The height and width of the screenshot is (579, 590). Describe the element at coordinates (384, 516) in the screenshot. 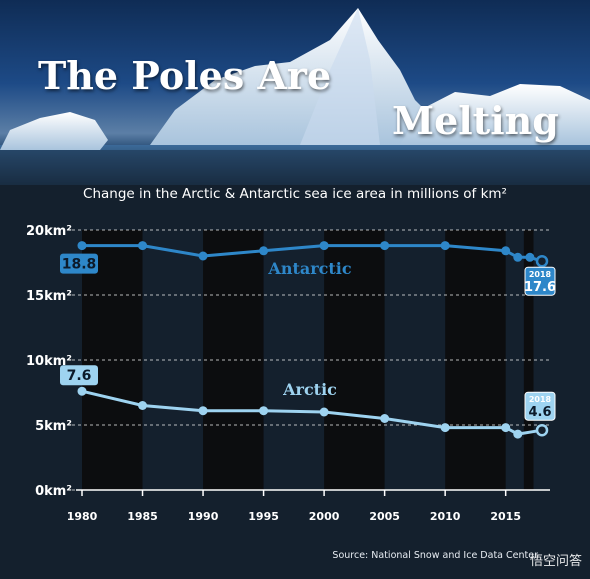

I see `x-tick-label: 2005` at that location.